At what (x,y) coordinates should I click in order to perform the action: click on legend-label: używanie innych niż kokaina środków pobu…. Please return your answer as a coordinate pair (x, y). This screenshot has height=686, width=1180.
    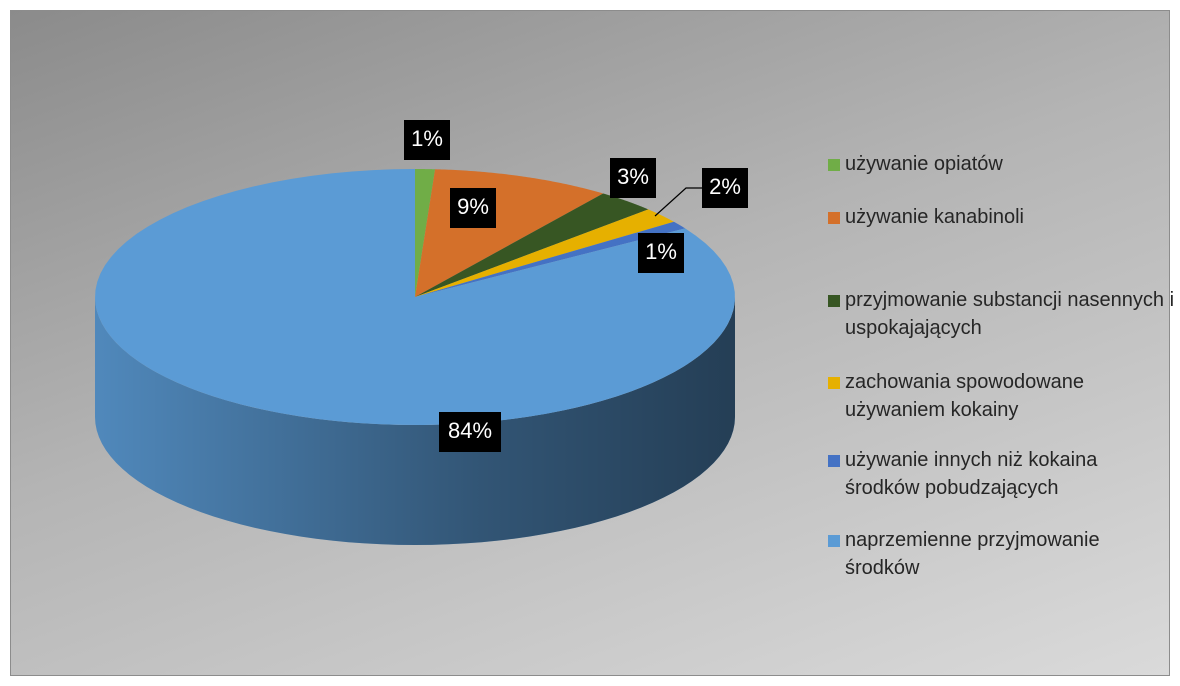
    Looking at the image, I should click on (971, 474).